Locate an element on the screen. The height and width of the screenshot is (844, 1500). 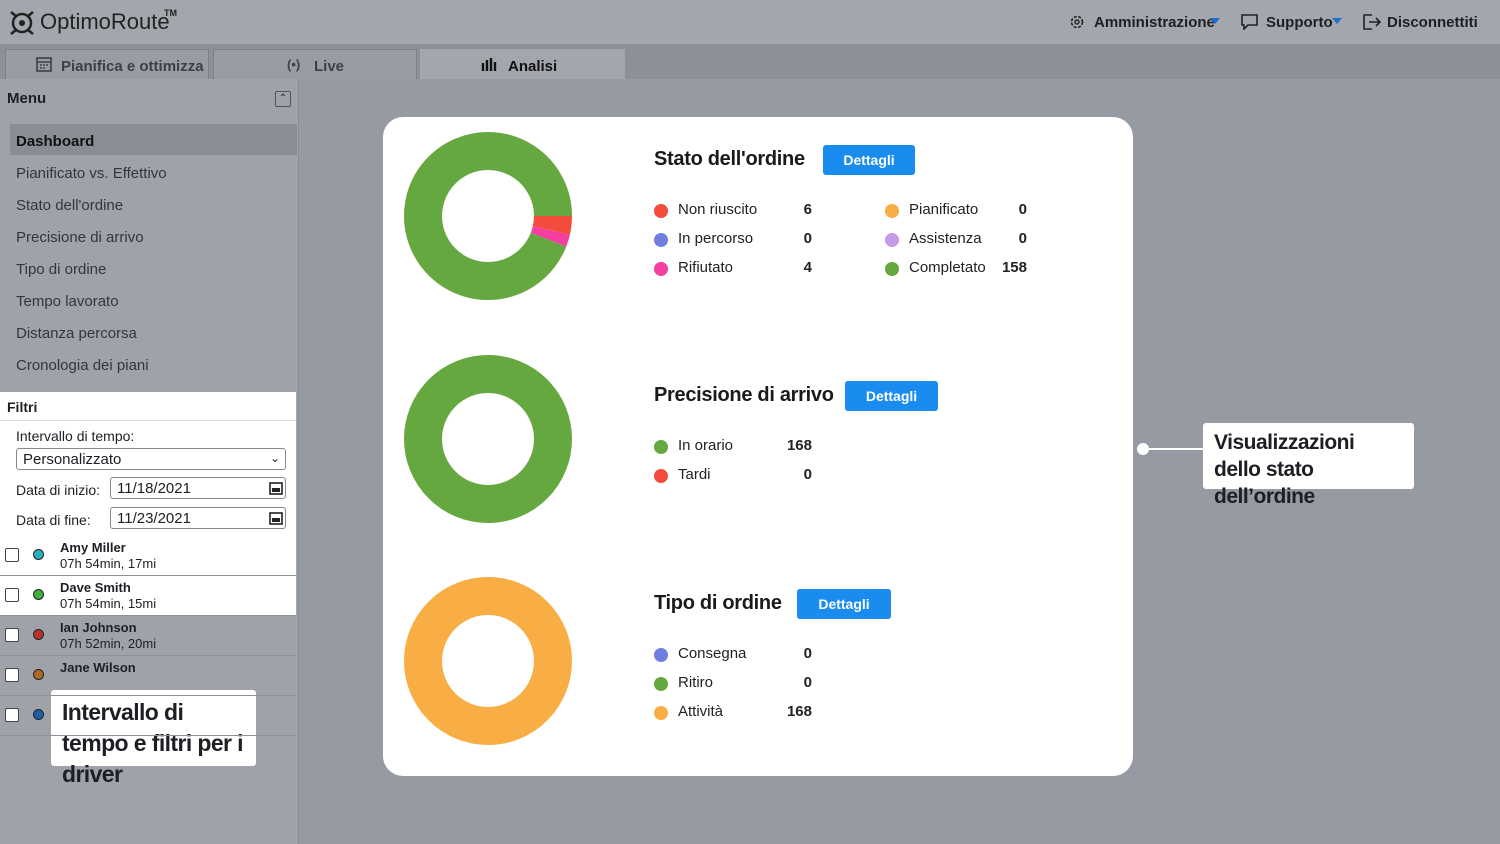
menu-item: Pianificato vs. Effettivo is located at coordinates (91, 173).